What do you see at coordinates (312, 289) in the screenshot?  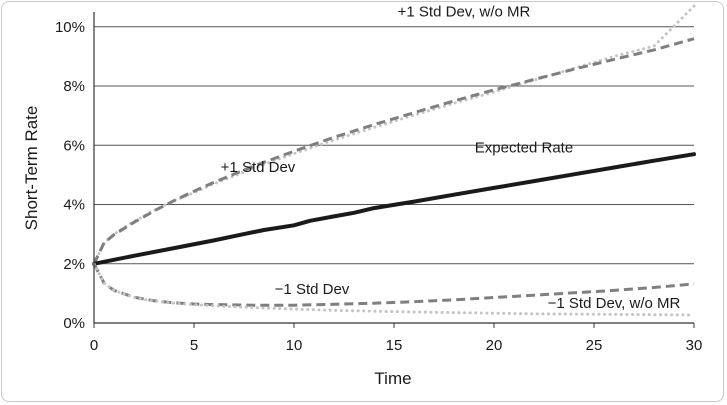 I see `annotation-label: −1 Std Dev` at bounding box center [312, 289].